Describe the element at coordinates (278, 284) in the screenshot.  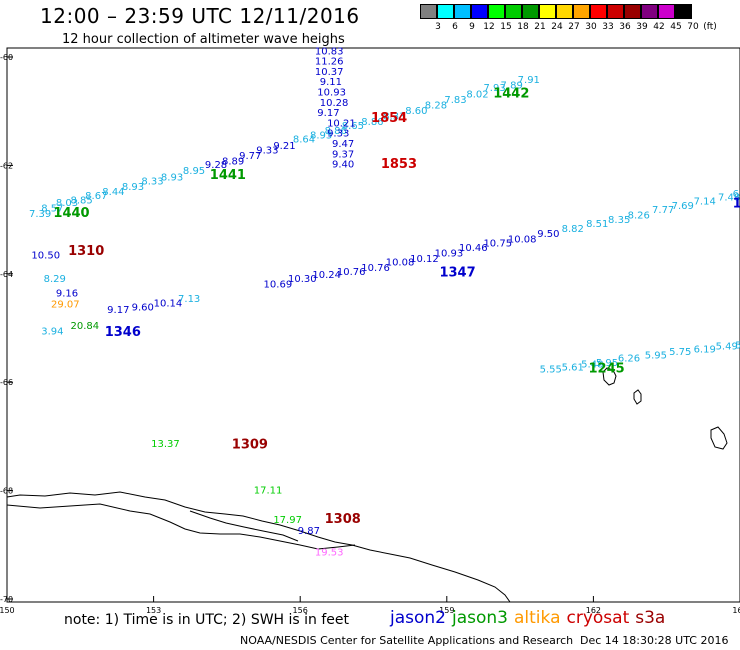
I see `wave-height-label: 10.69` at that location.